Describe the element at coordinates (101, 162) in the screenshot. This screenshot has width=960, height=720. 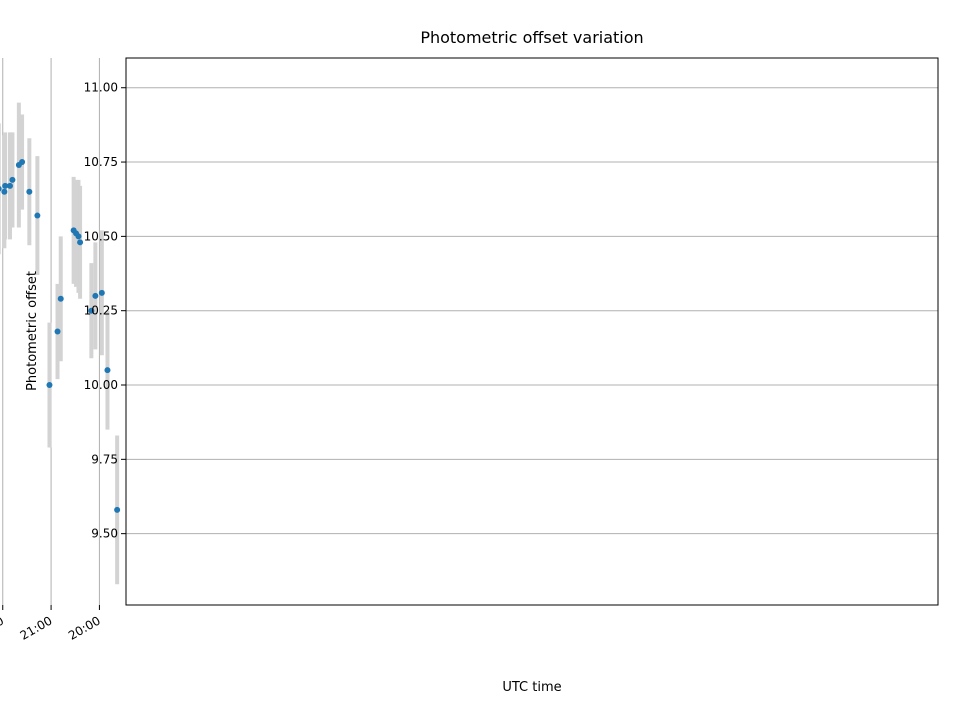
I see `y-tick-label: 10.75` at that location.